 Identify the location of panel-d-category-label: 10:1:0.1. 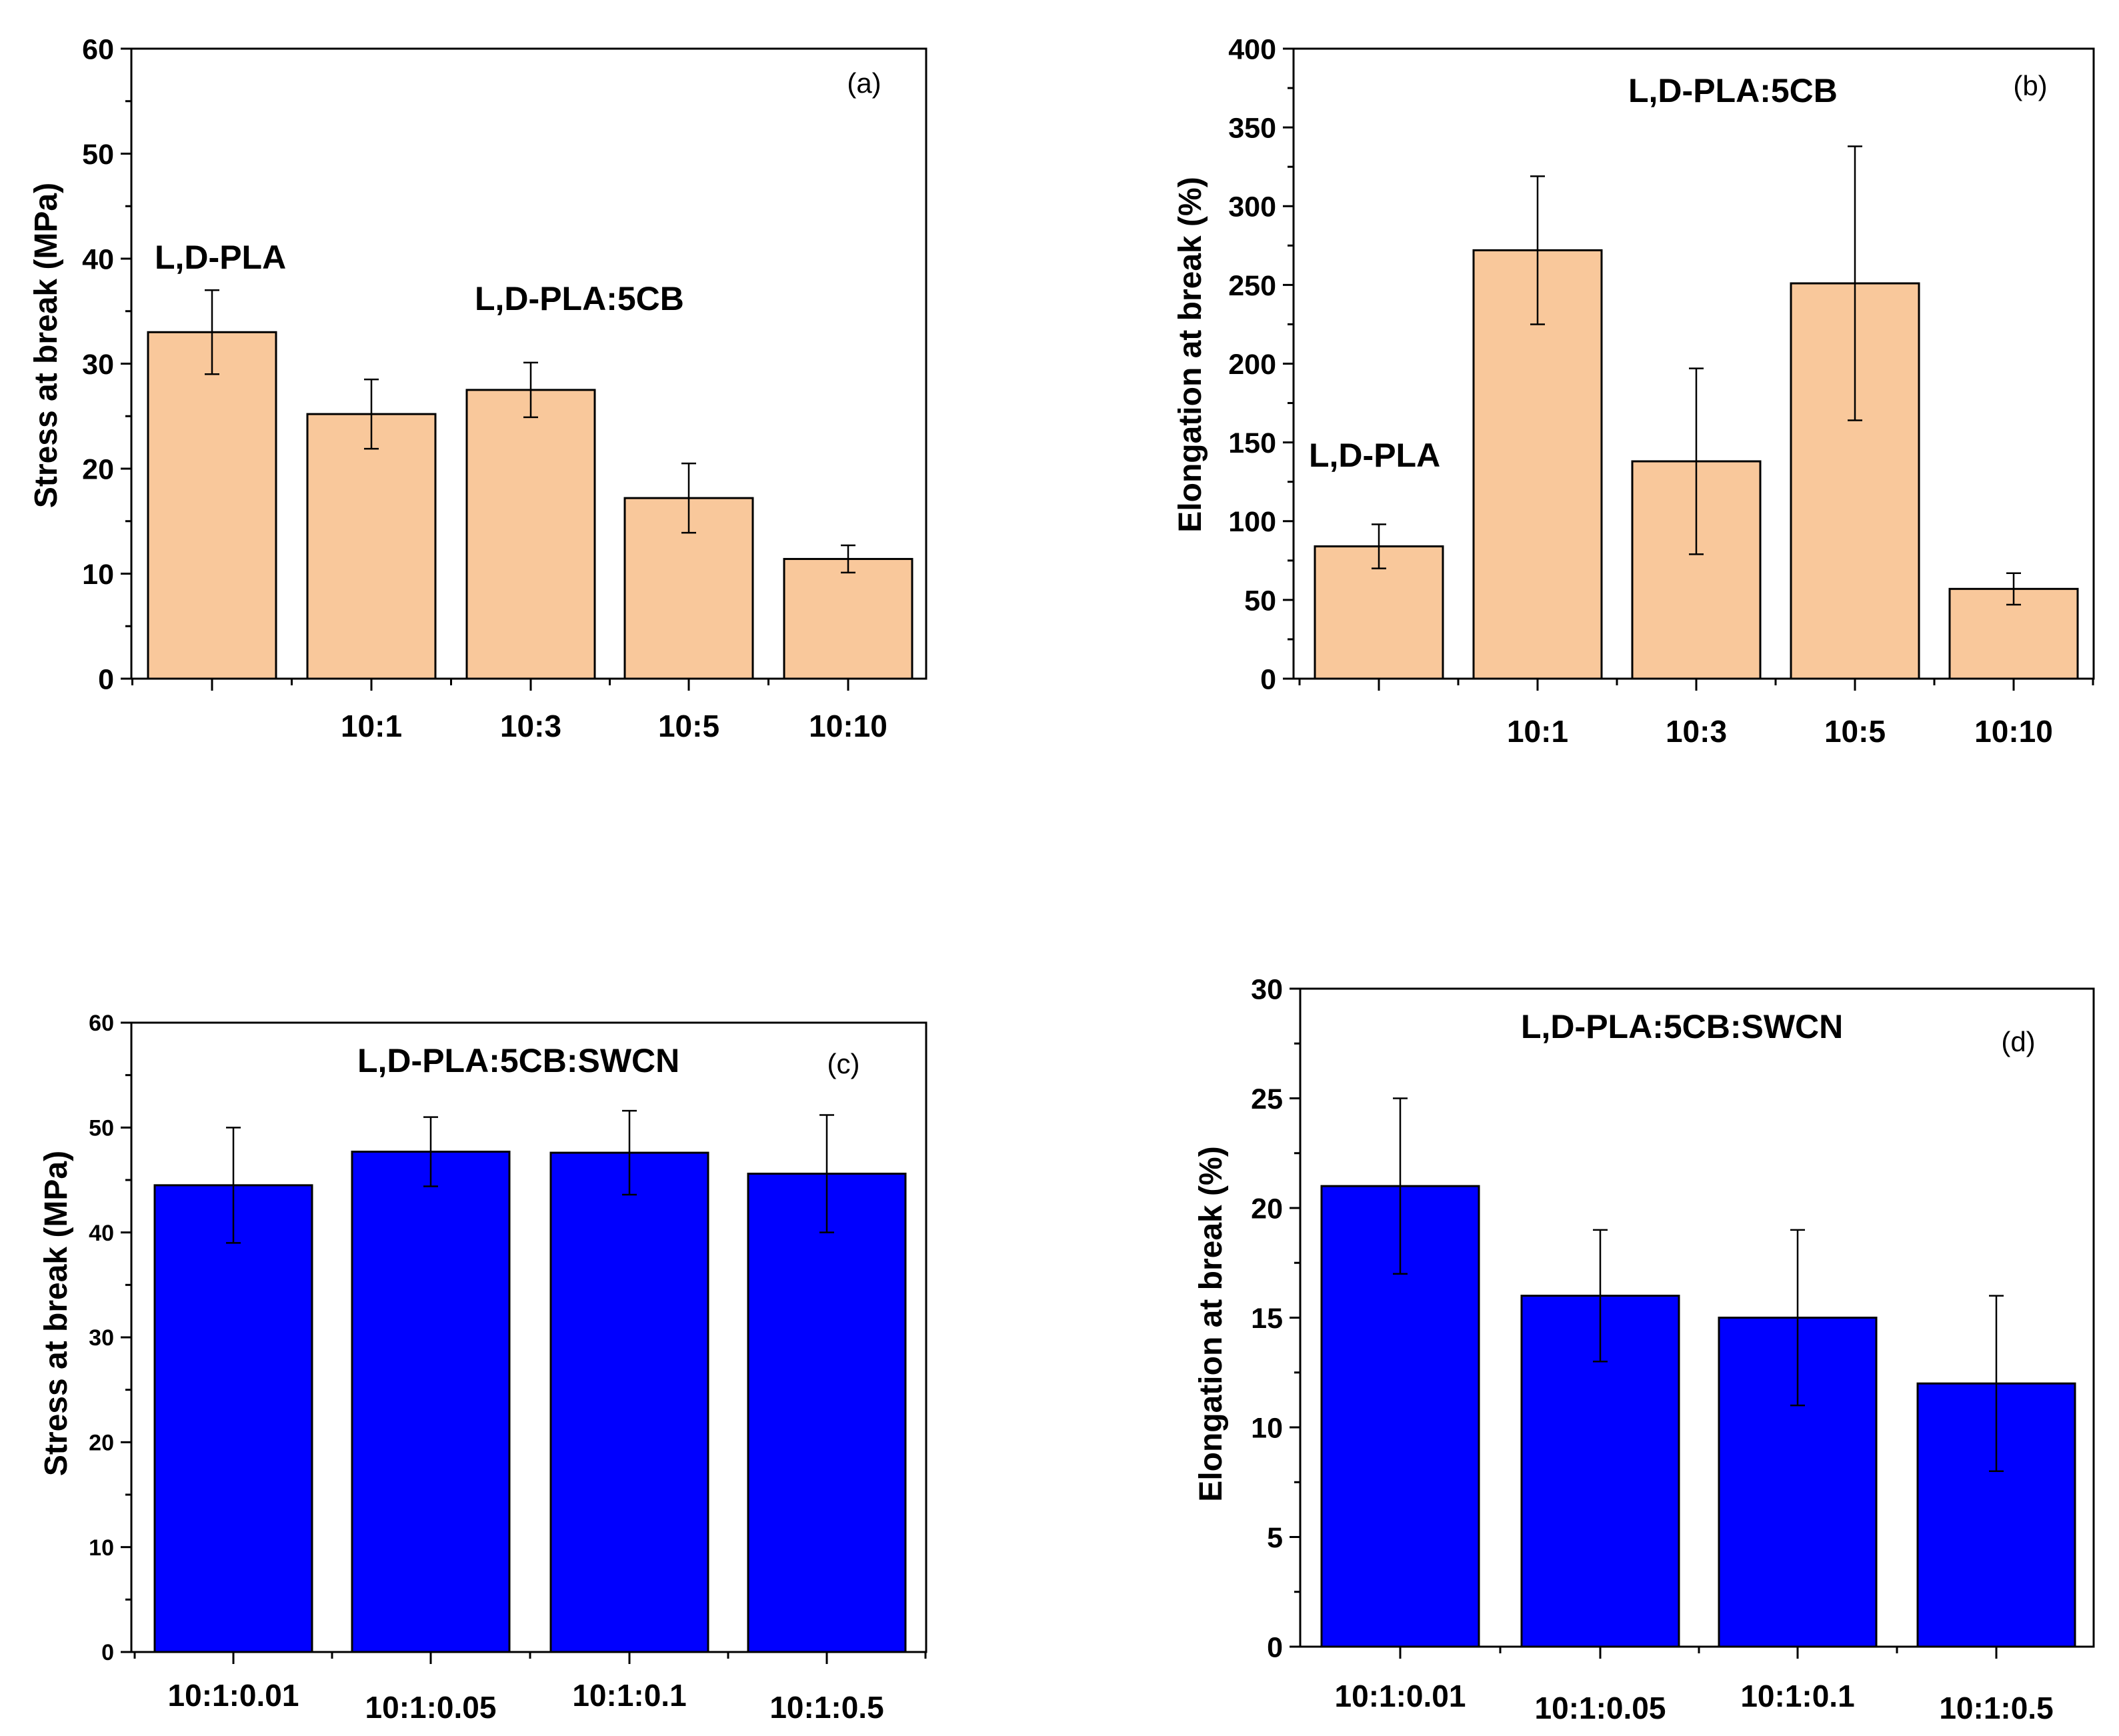
(1797, 1696).